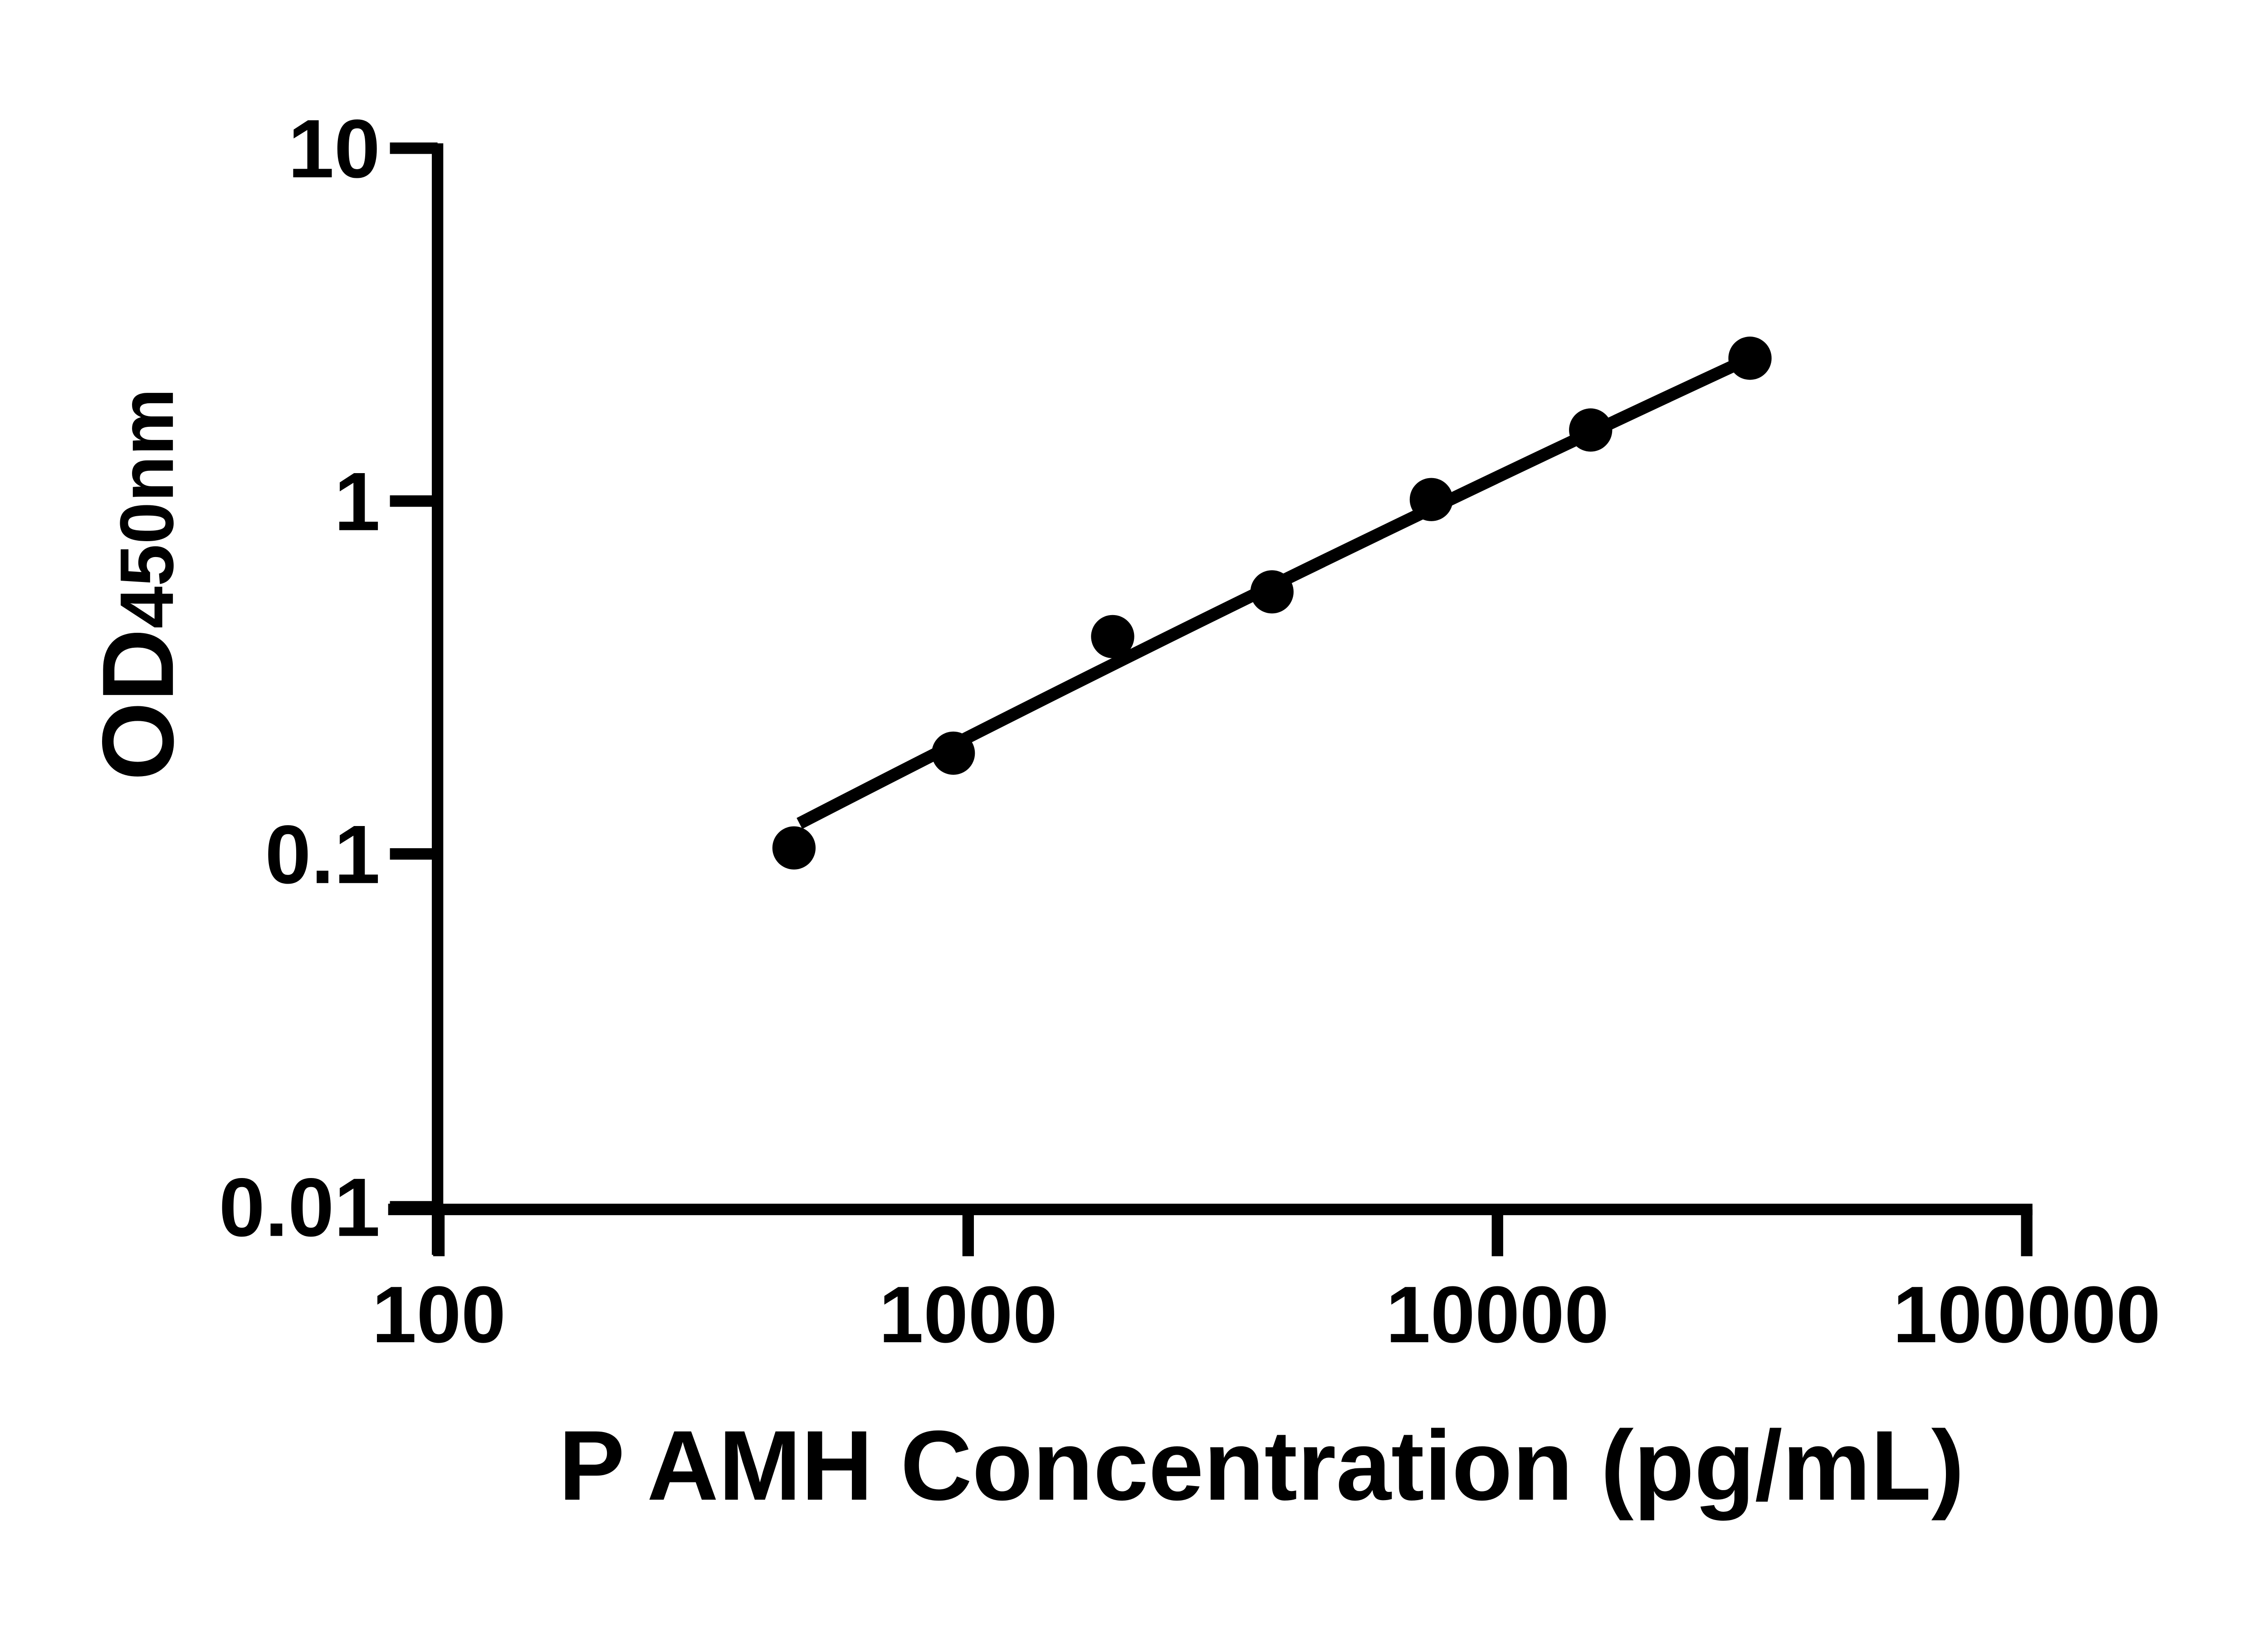 The height and width of the screenshot is (1633, 2268). What do you see at coordinates (323, 854) in the screenshot?
I see `y-tick-label: 0.1` at bounding box center [323, 854].